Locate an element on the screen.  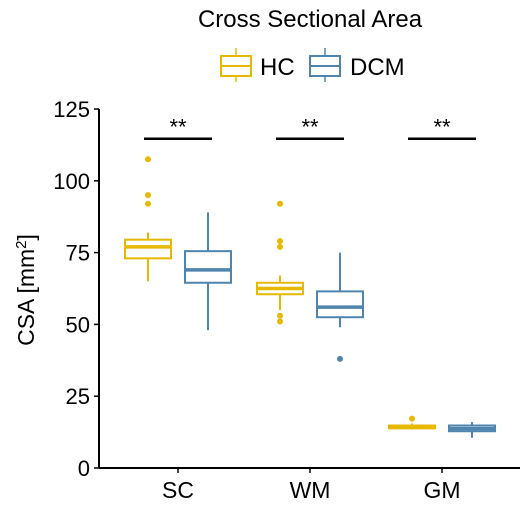
y-tick-label: 100 is located at coordinates (71, 181).